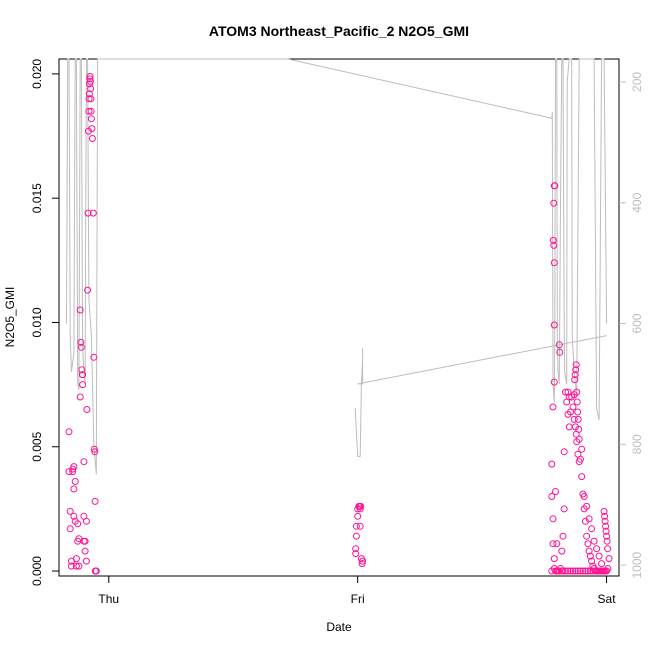 This screenshot has height=650, width=650. What do you see at coordinates (358, 599) in the screenshot?
I see `x-tick-label: Fri` at bounding box center [358, 599].